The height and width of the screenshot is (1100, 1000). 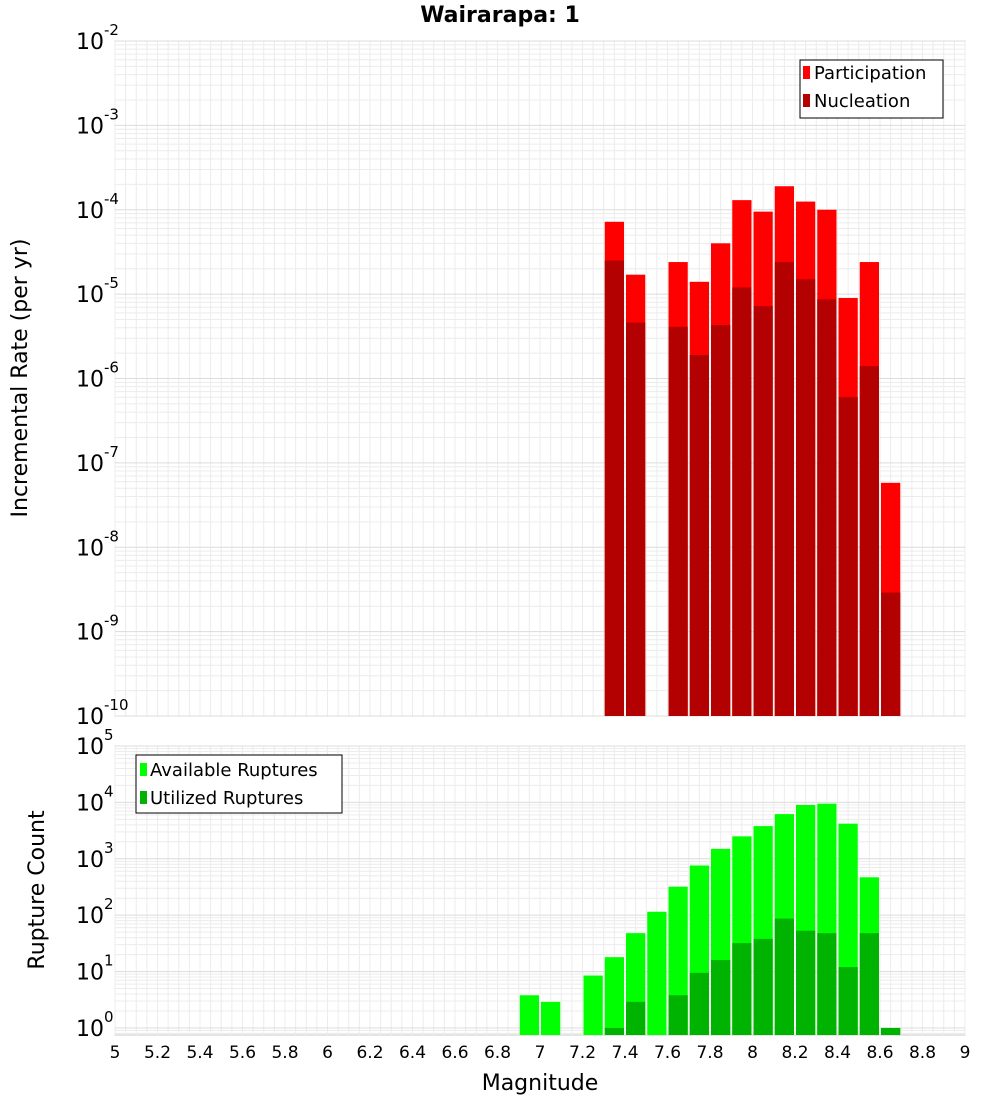 I want to click on x-tick-label: 8.8, so click(x=922, y=1053).